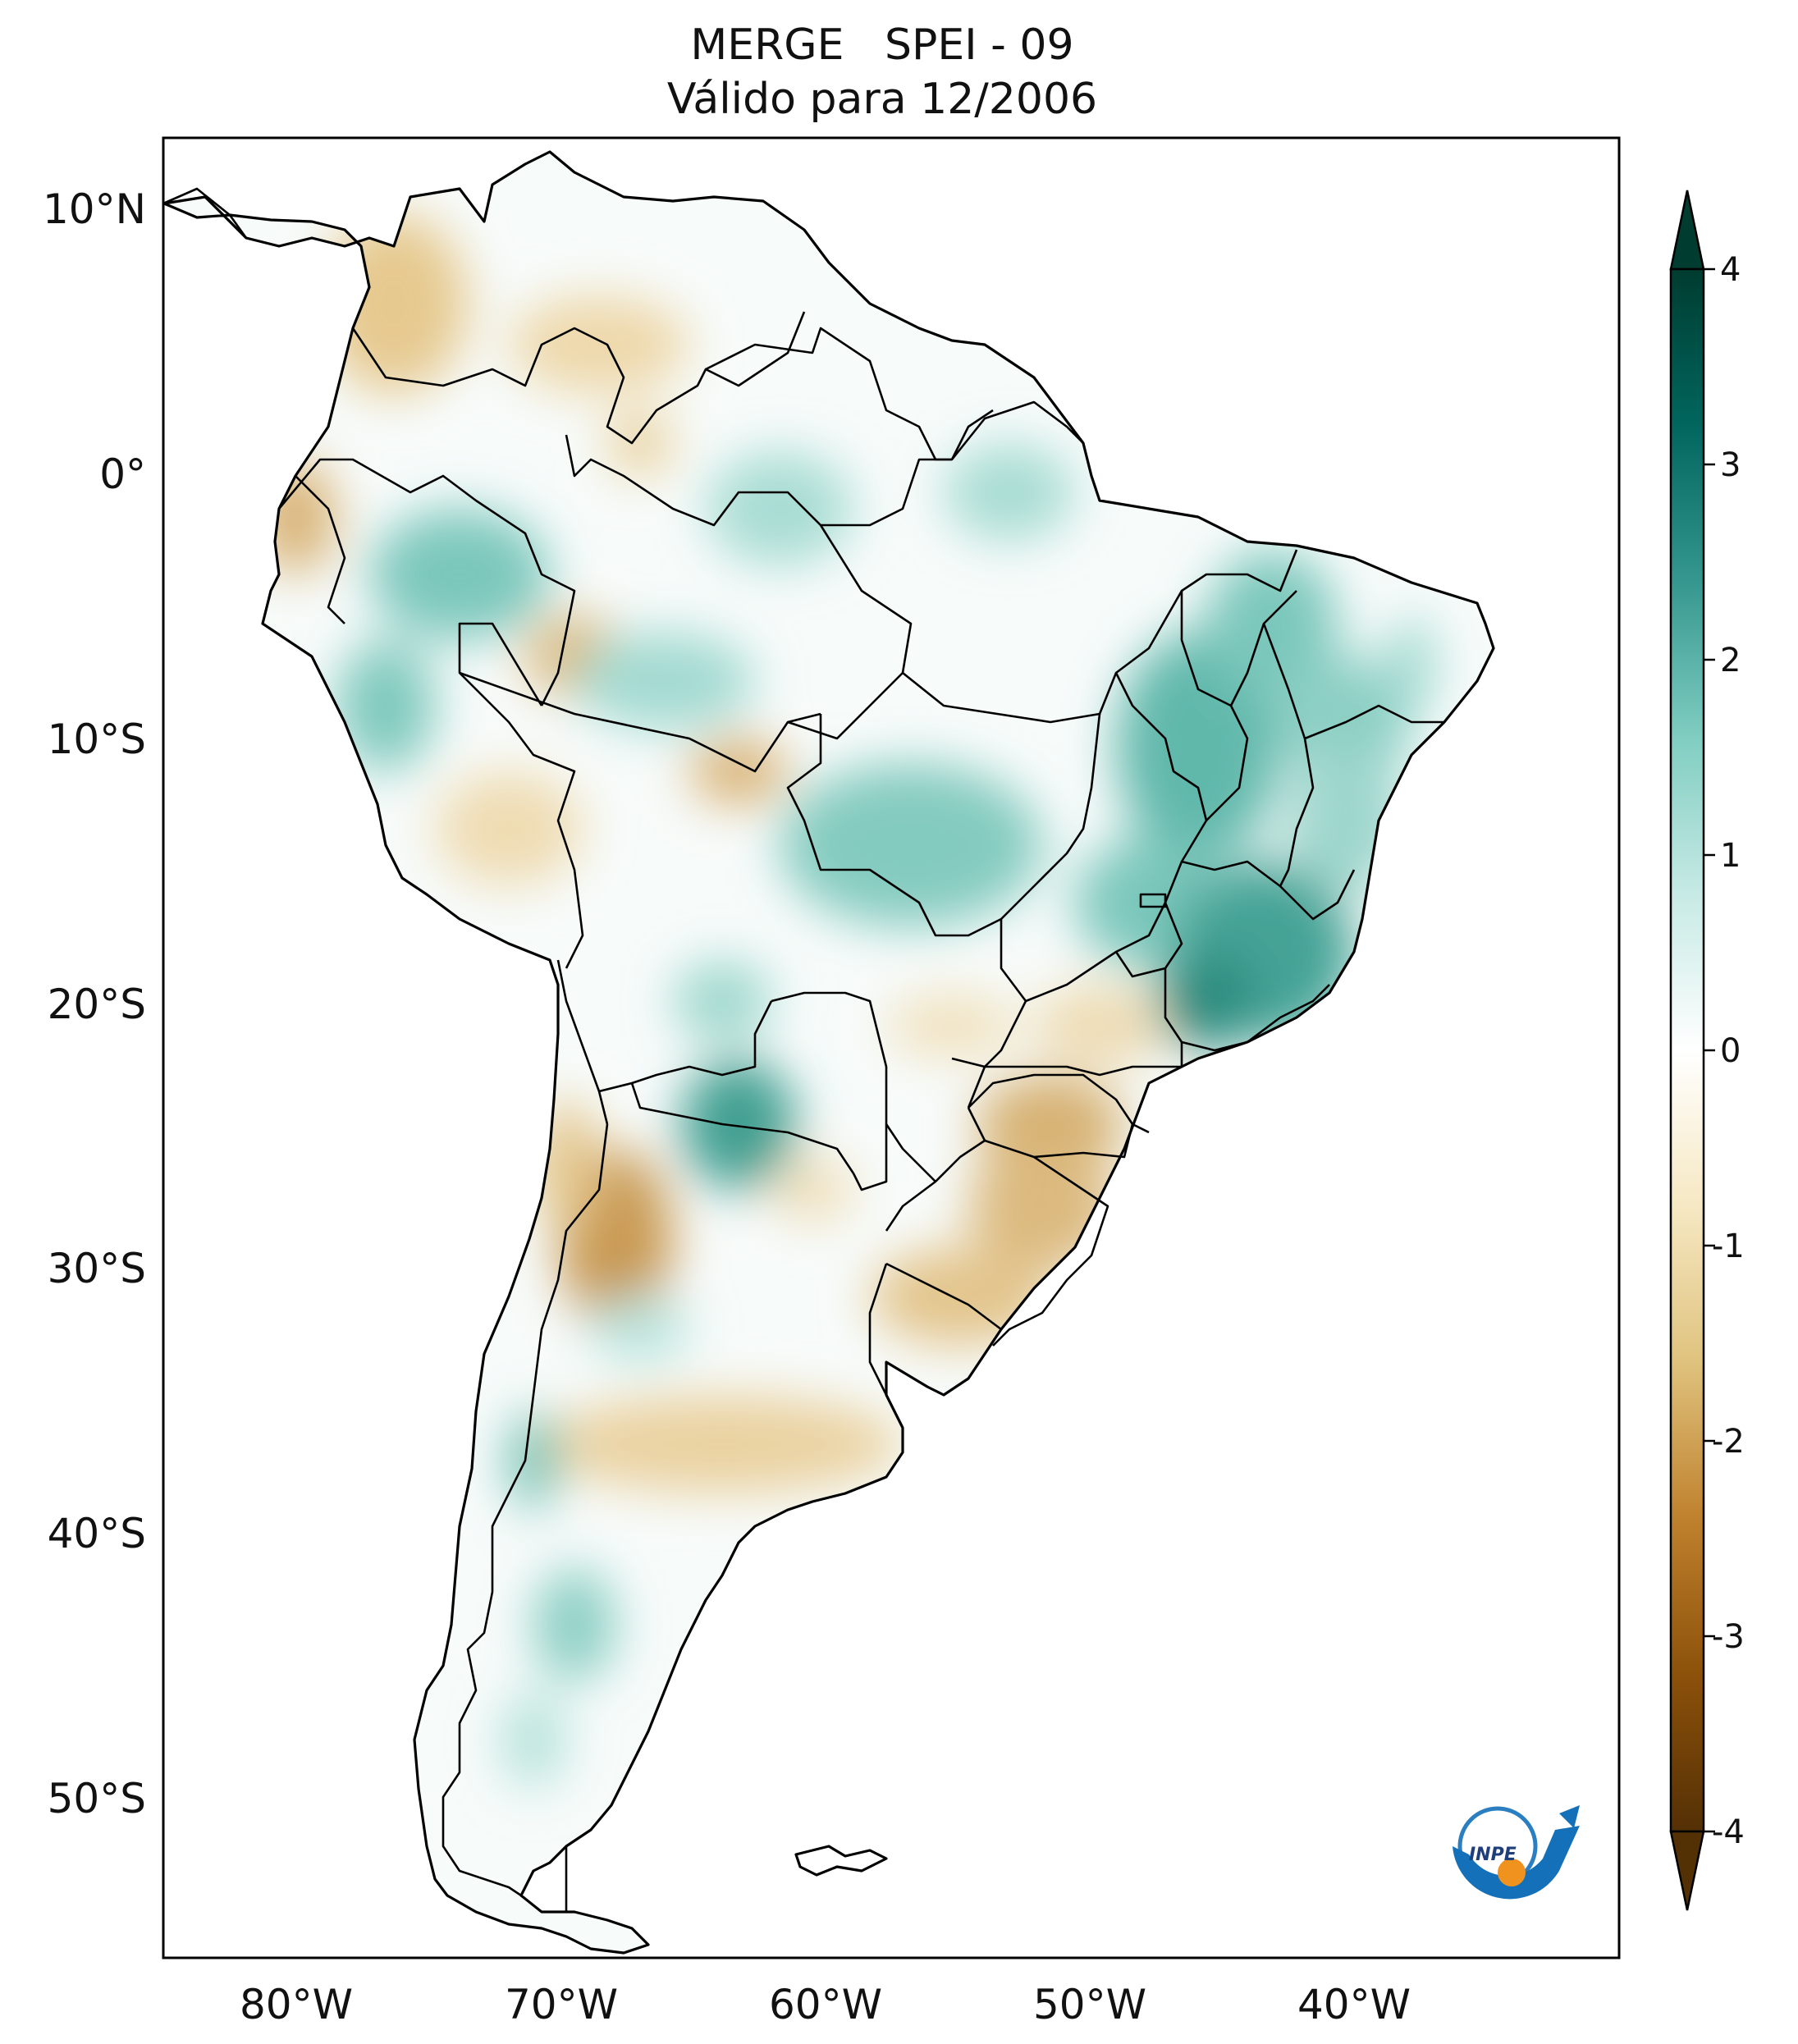 This screenshot has height=2044, width=1798. I want to click on lat-label-10s: 10°S, so click(97, 739).